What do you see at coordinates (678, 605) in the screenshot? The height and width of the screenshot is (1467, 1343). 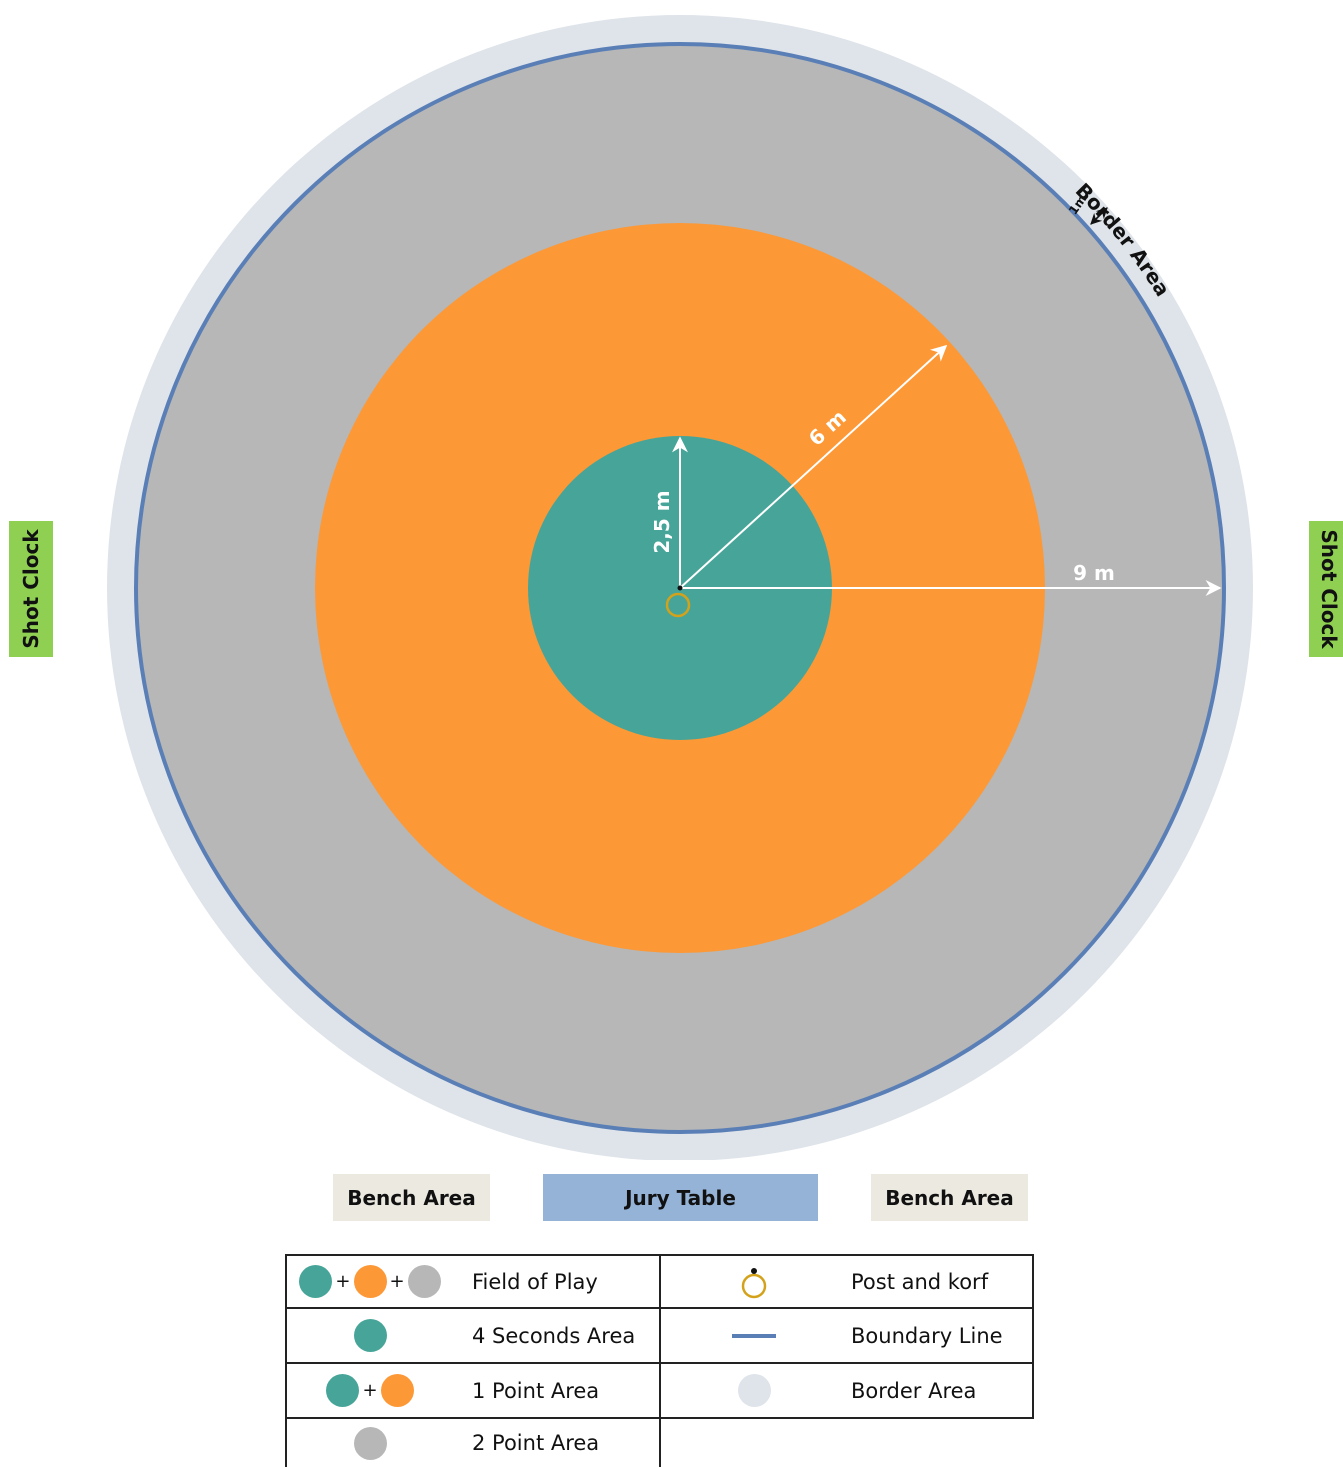 I see `post-and-korf` at bounding box center [678, 605].